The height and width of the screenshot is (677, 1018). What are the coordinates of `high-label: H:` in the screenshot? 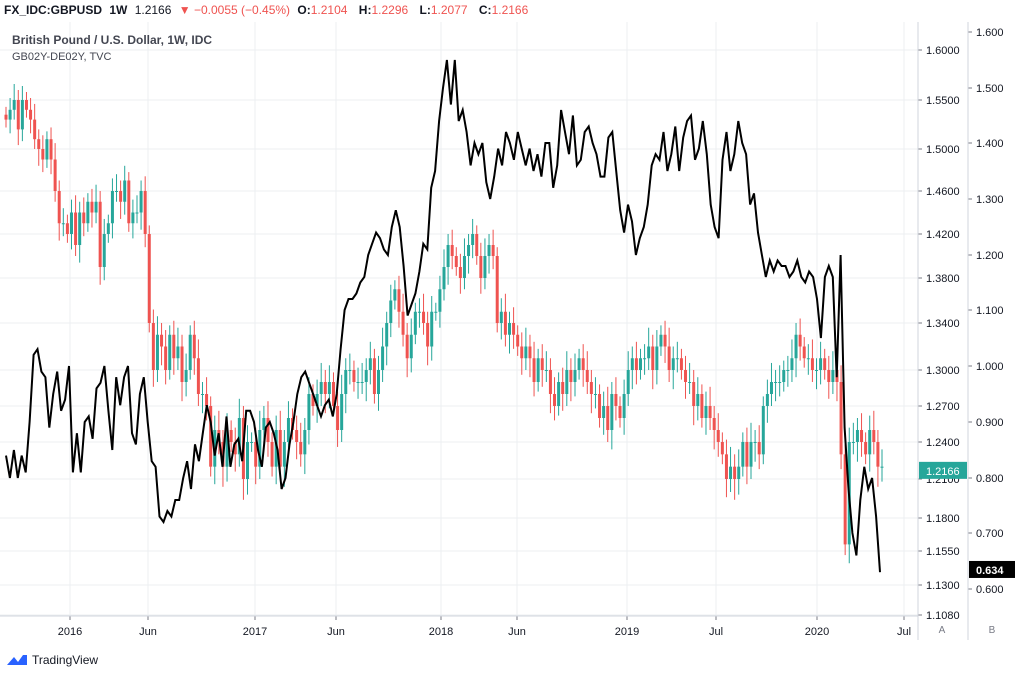 It's located at (365, 10).